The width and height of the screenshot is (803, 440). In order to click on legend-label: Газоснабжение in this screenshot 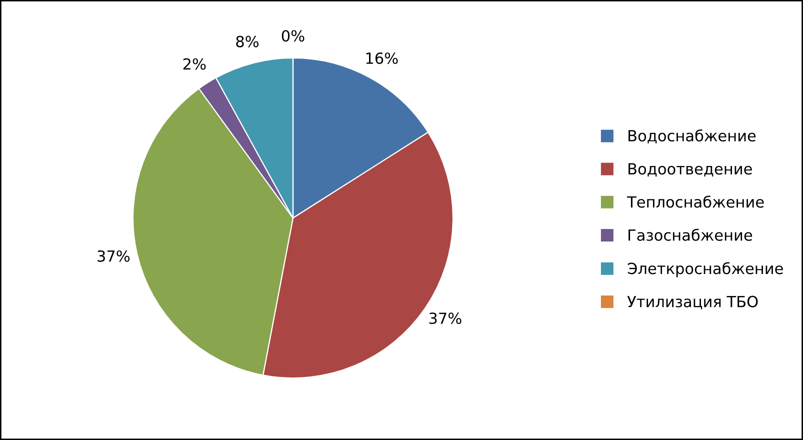, I will do `click(690, 234)`.